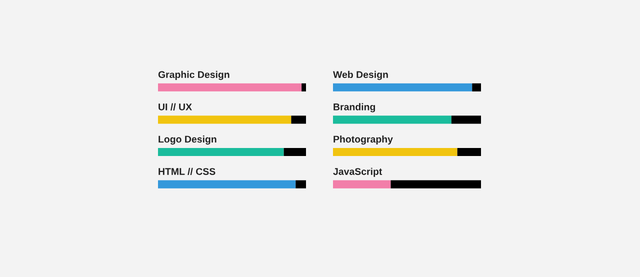 The width and height of the screenshot is (640, 277). I want to click on y-tick-label: Graphic Design, so click(194, 75).